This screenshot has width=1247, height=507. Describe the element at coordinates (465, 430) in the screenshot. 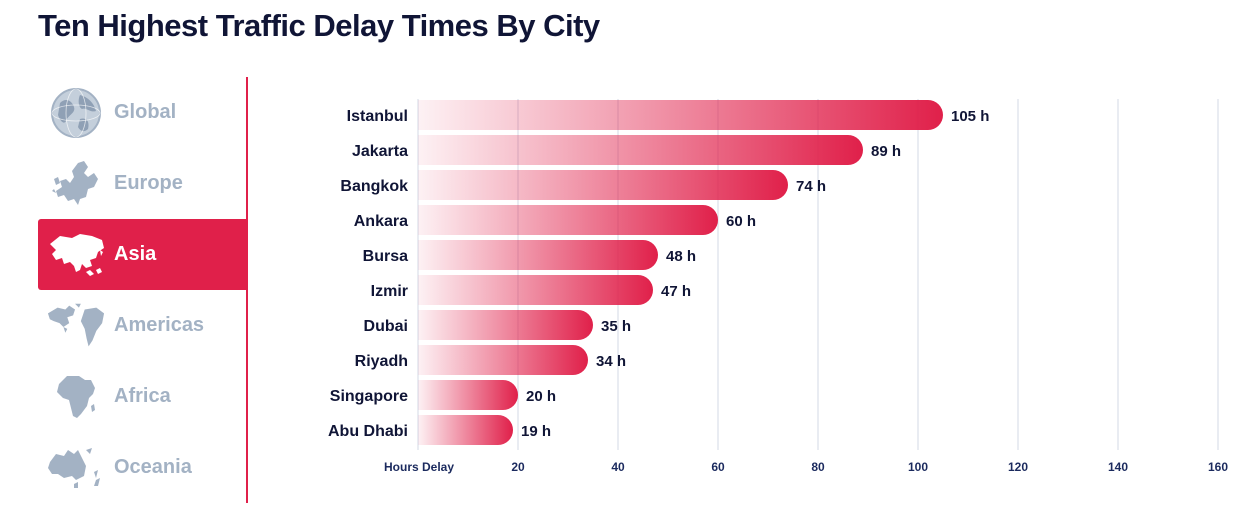

I see `bar-abu-dhabi` at that location.